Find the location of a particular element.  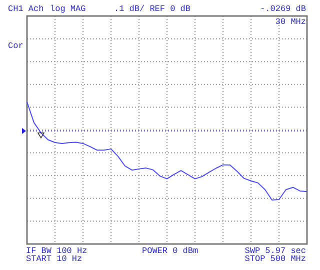

text: .1 dB/ REF 0 dB is located at coordinates (152, 9).